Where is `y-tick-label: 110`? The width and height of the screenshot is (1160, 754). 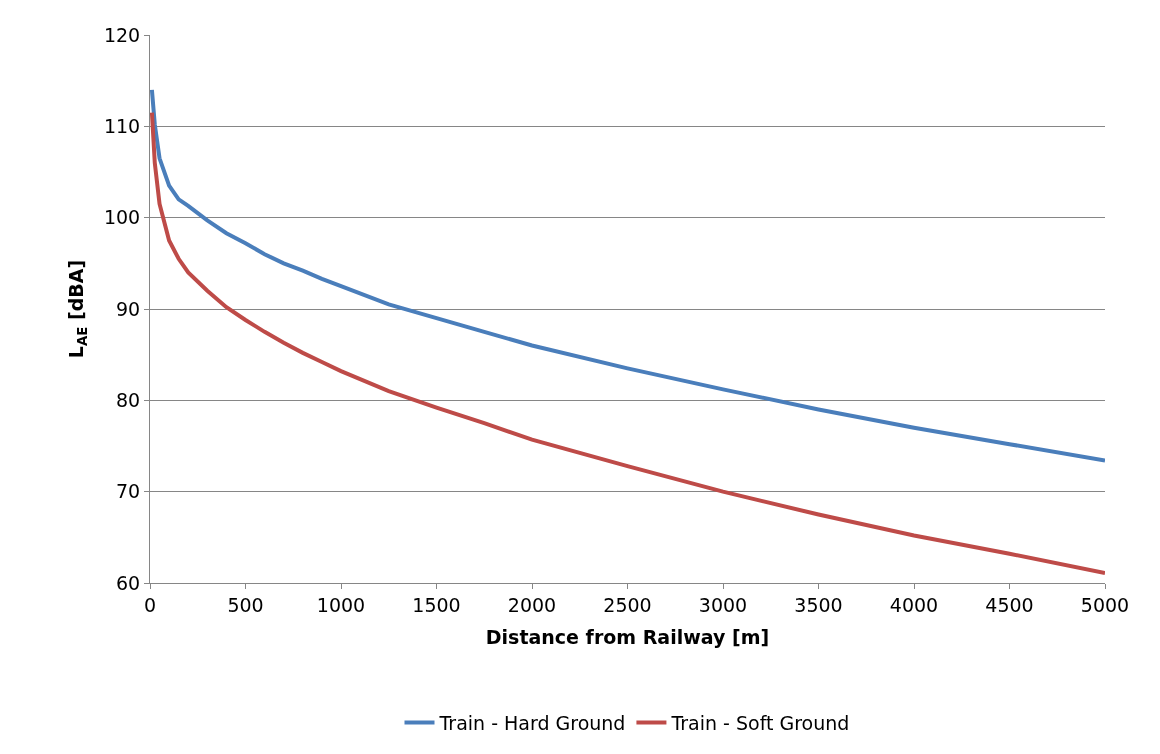
y-tick-label: 110 is located at coordinates (122, 125).